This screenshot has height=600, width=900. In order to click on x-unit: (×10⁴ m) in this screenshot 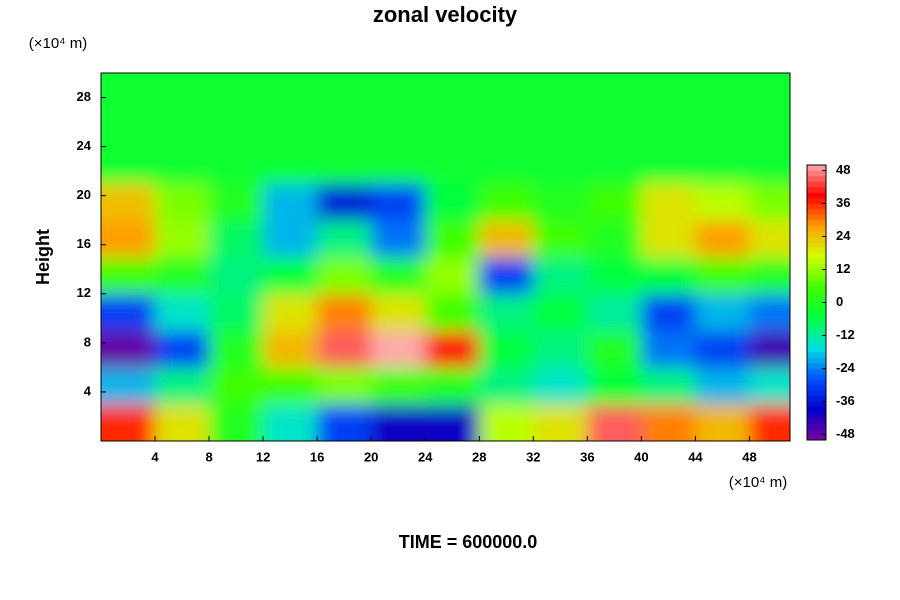, I will do `click(758, 482)`.